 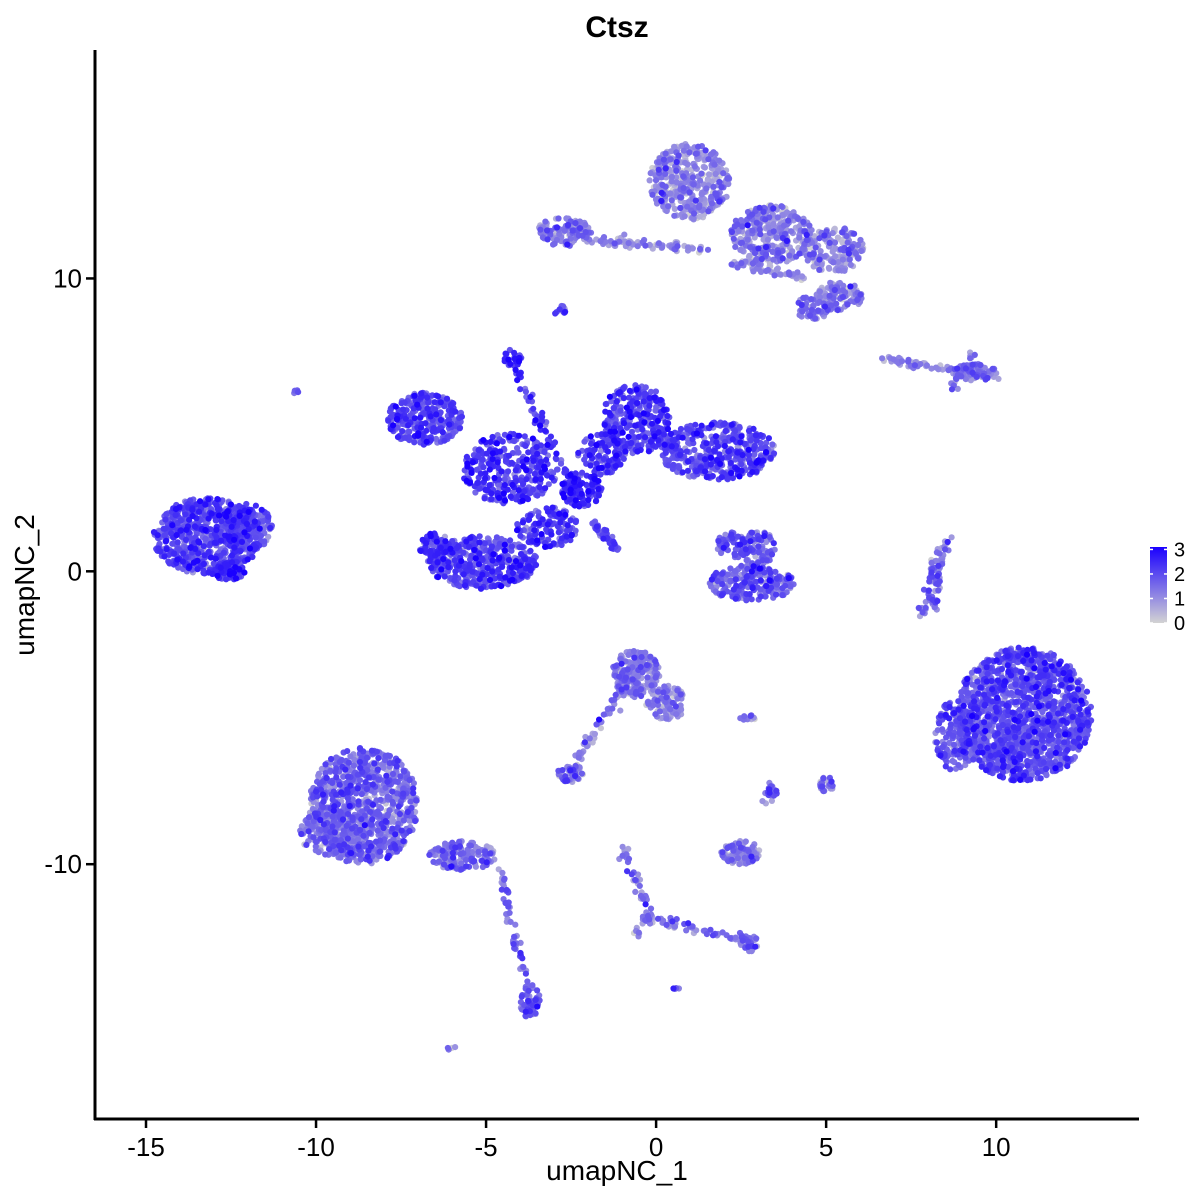 I want to click on chart-title: Ctsz, so click(x=616, y=27).